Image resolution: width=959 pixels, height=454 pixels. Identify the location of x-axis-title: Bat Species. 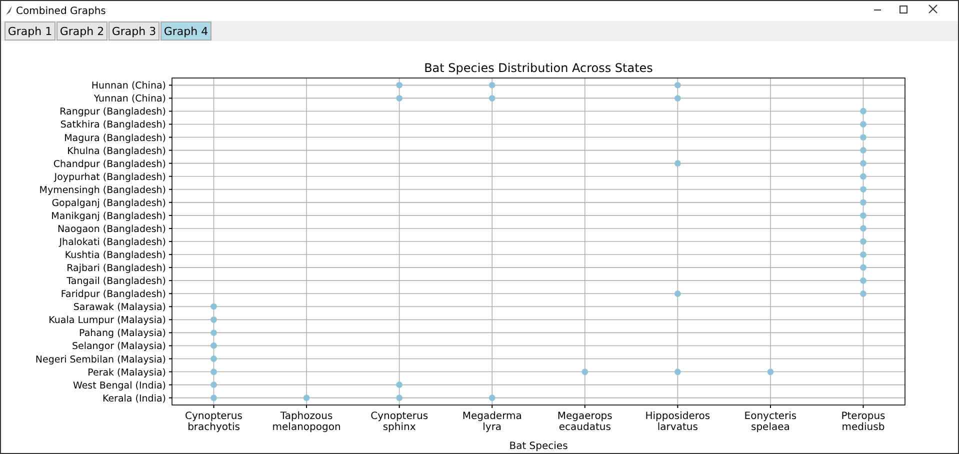
(538, 446).